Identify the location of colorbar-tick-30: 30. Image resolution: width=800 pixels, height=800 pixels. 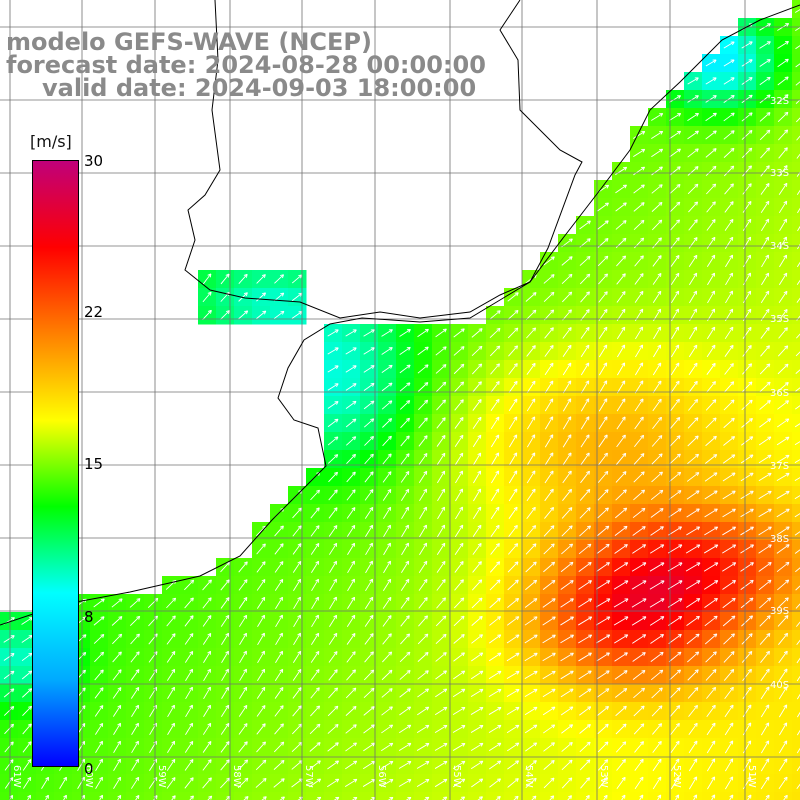
(94, 161).